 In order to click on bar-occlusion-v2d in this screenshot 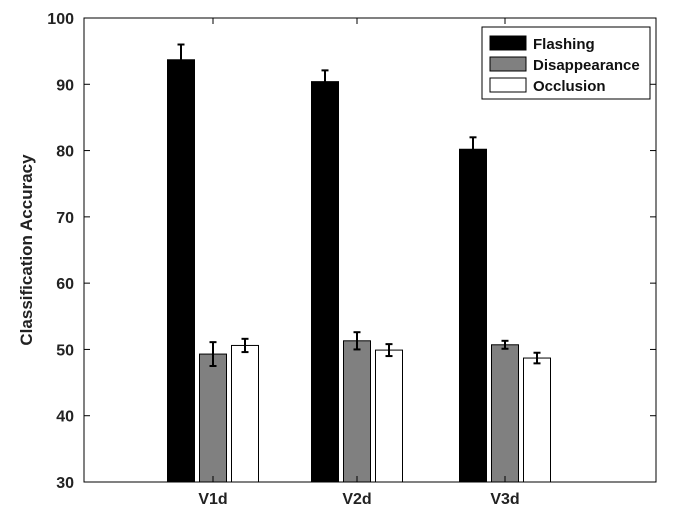, I will do `click(389, 416)`.